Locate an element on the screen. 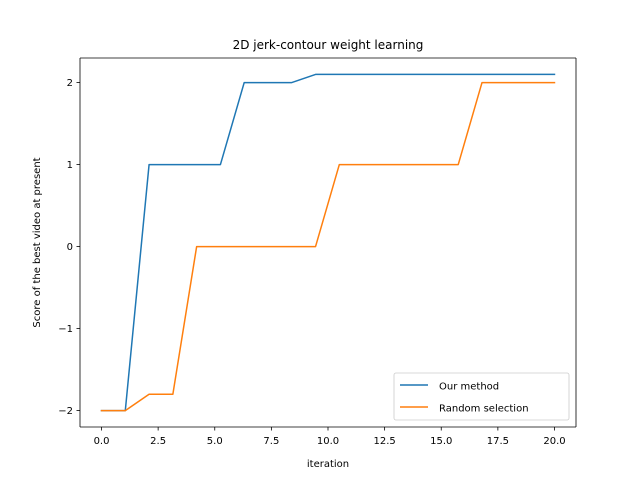 The width and height of the screenshot is (640, 480). x-axis-ticks: 0.0 2.5 5.0 7.5 10.0 12.5 15.0 17.5 20.0 is located at coordinates (330, 437).